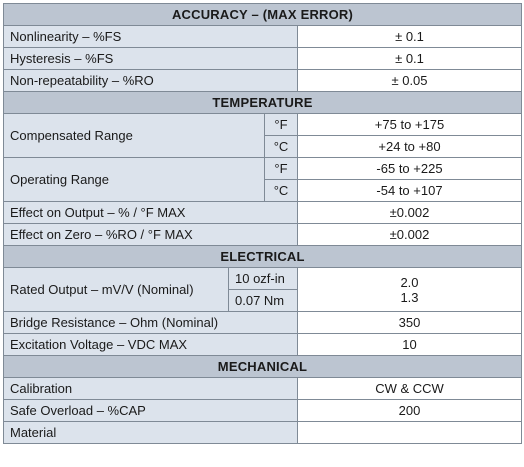 This screenshot has height=467, width=524. What do you see at coordinates (409, 322) in the screenshot?
I see `row-value: 350` at bounding box center [409, 322].